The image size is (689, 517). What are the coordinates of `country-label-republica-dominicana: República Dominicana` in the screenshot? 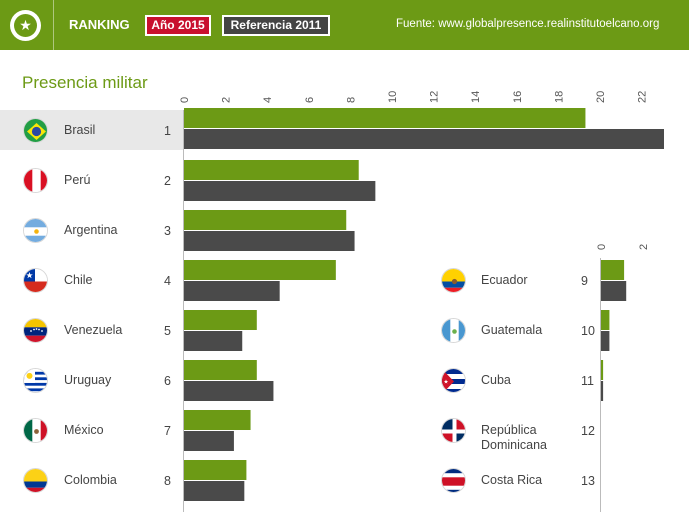 It's located at (514, 437).